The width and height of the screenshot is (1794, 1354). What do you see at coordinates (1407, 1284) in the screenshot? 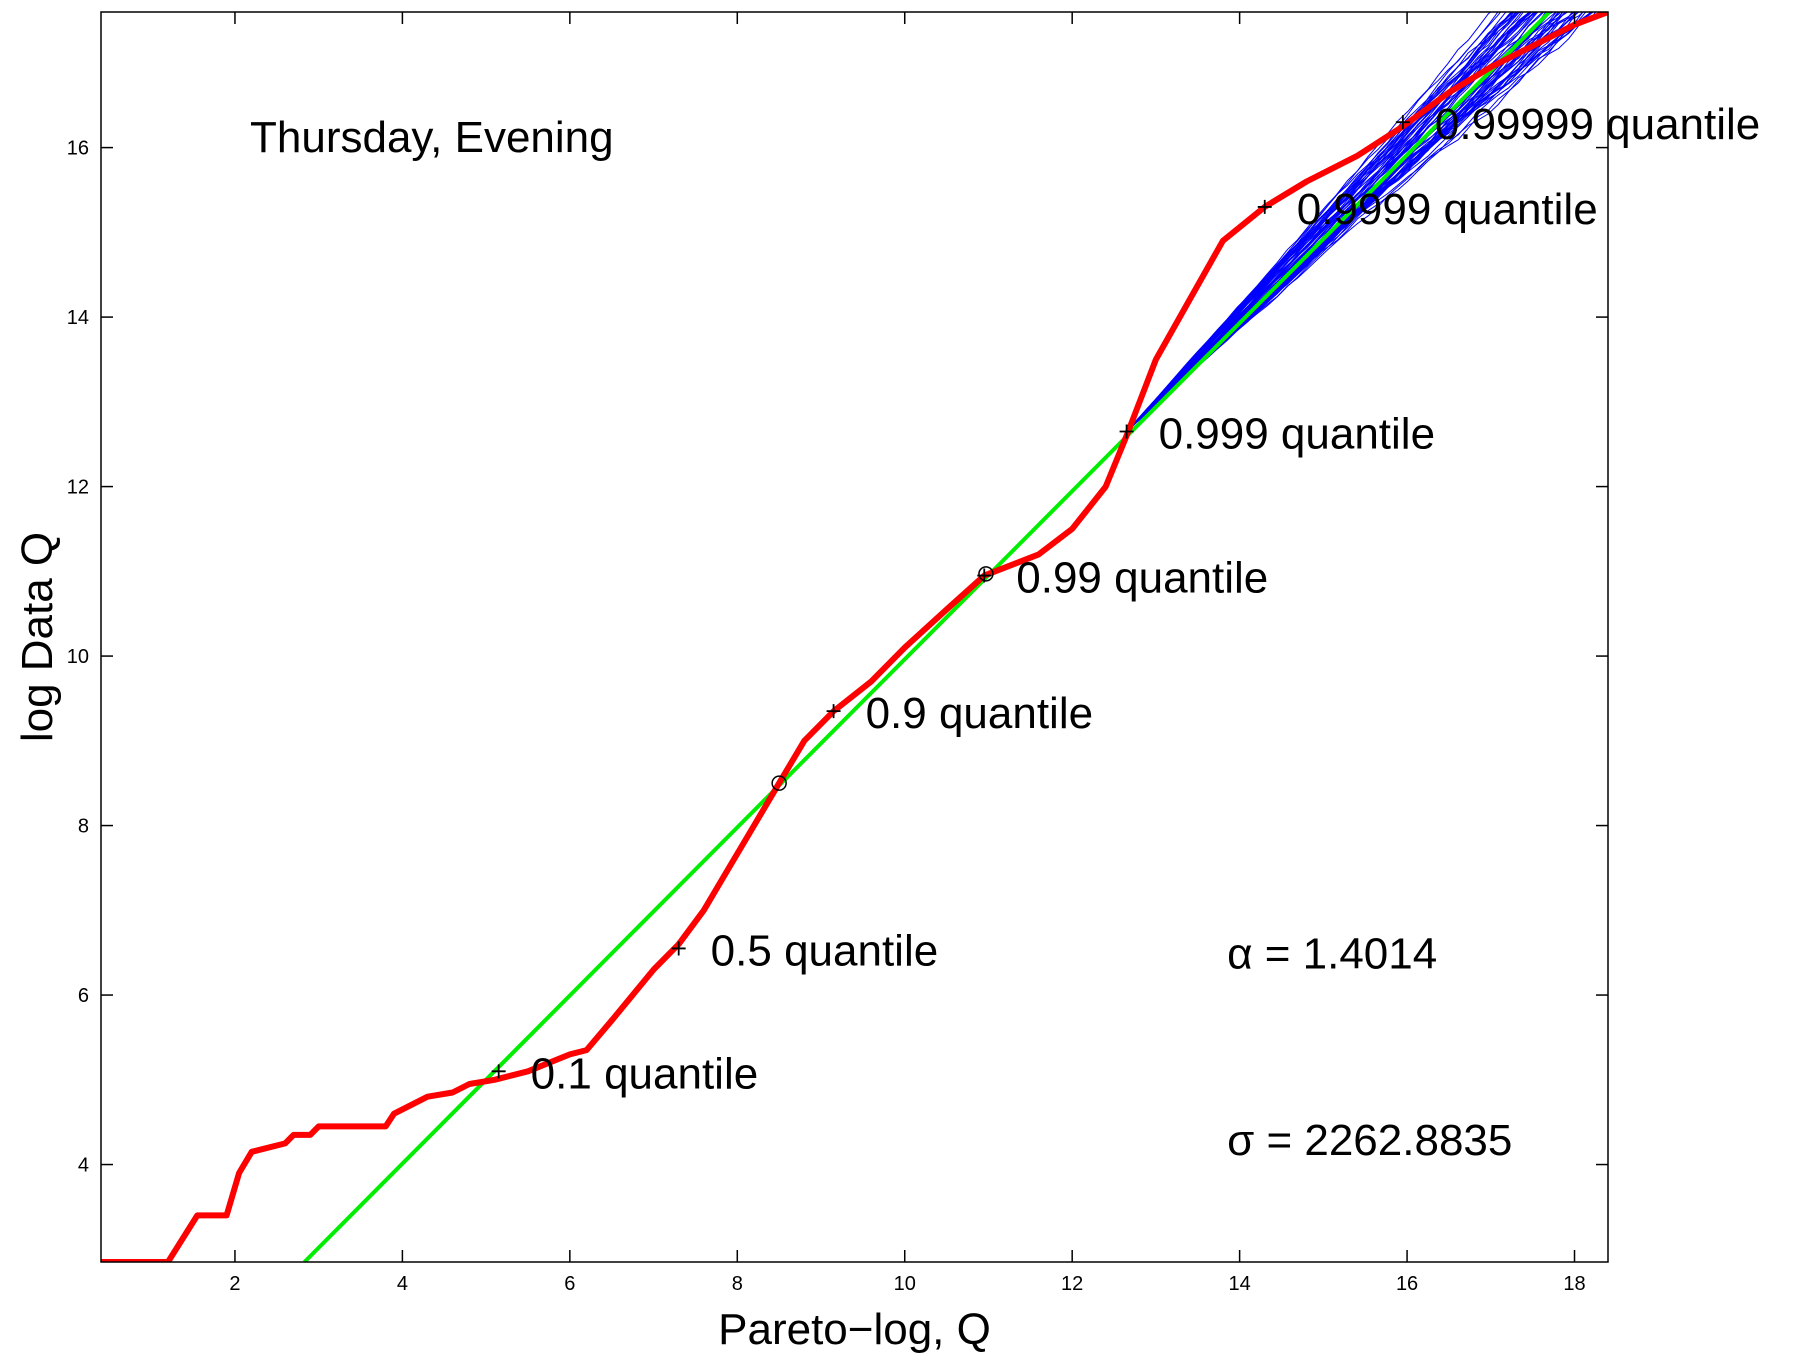
I see `x-tick-label: 16` at bounding box center [1407, 1284].